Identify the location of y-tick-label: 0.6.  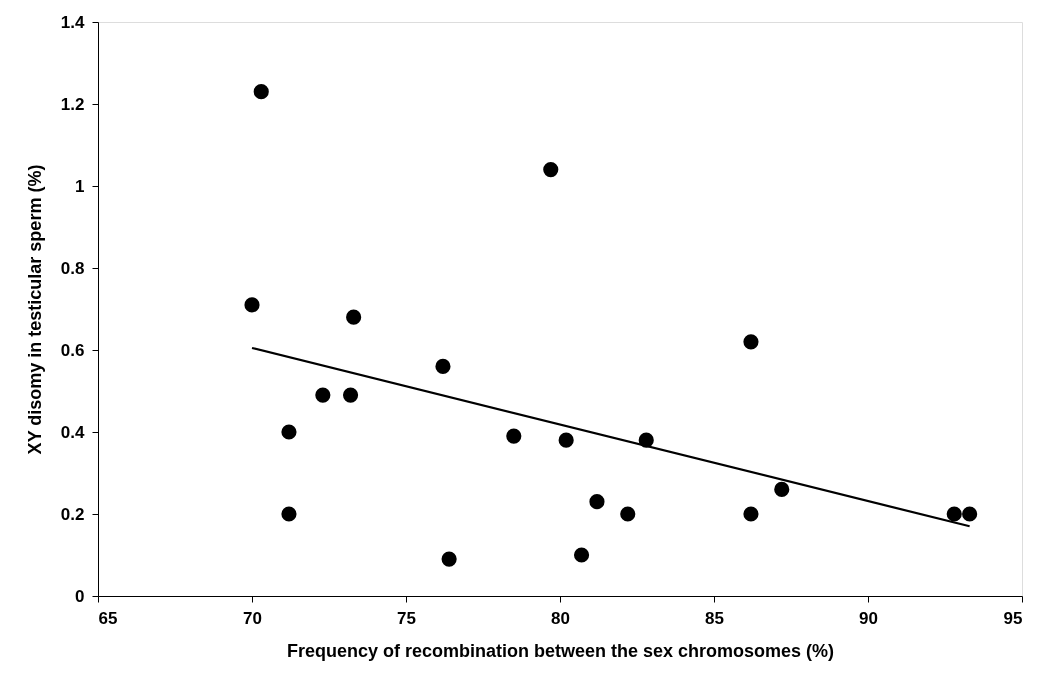
(72, 350).